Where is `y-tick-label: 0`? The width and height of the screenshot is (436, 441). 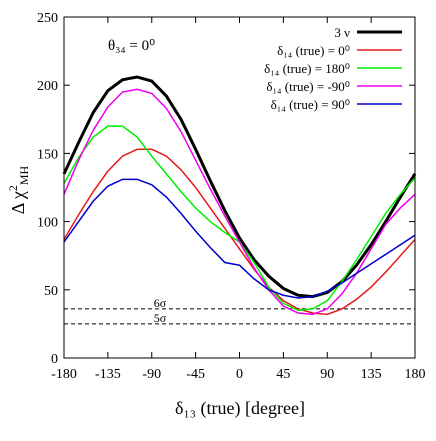
y-tick-label: 0 is located at coordinates (54, 359).